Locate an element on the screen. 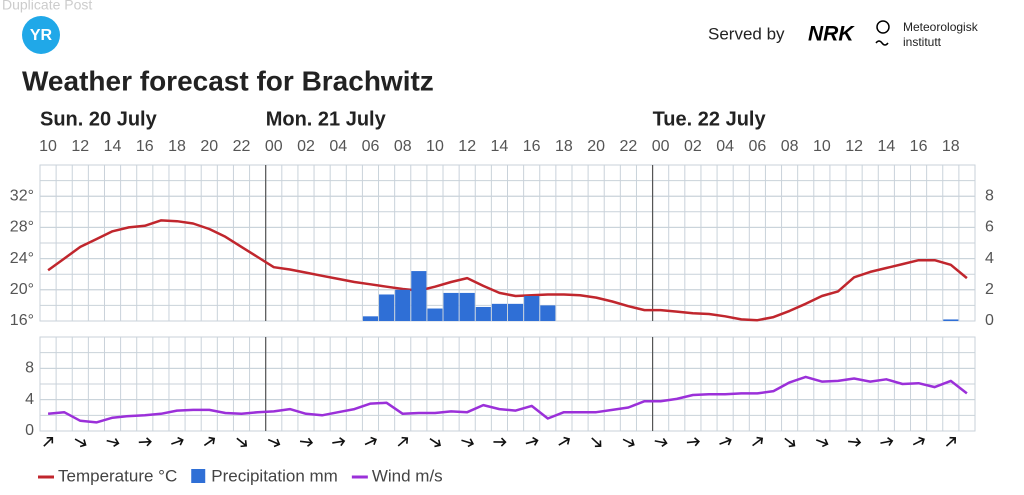  legend-label: Wind m/s is located at coordinates (407, 475).